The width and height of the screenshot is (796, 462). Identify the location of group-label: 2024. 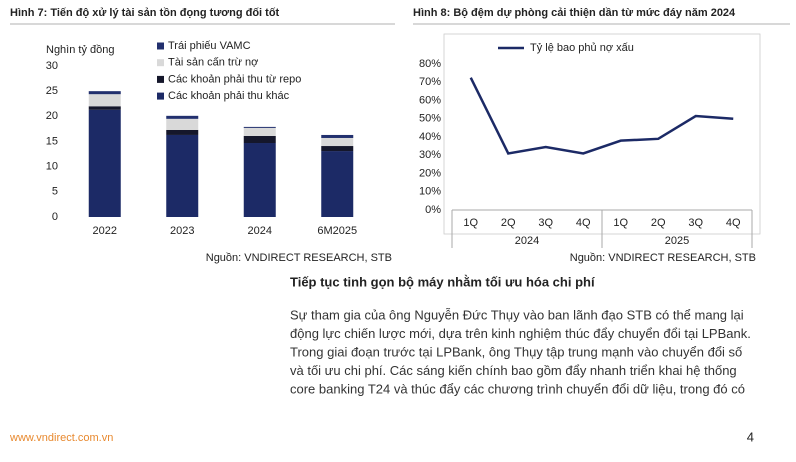
(527, 241).